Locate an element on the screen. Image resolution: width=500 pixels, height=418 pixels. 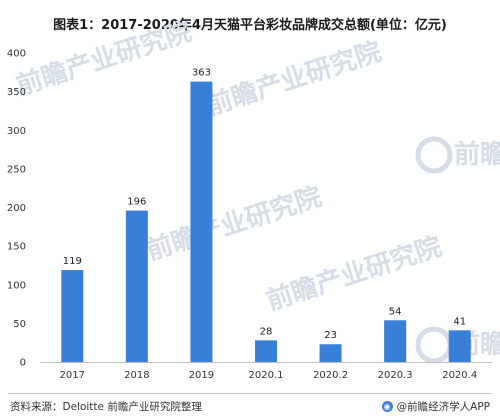
y-axis: 0 50 100 150 200 250 300 350 400 is located at coordinates (16, 209).